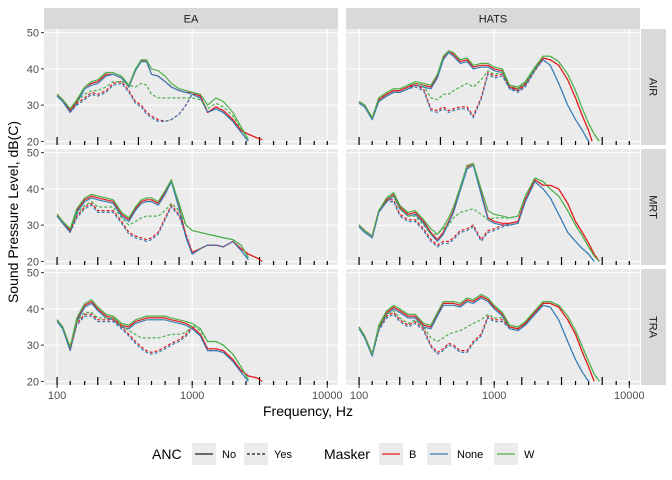 The width and height of the screenshot is (672, 480). I want to click on legend-title-masker: Masker, so click(347, 454).